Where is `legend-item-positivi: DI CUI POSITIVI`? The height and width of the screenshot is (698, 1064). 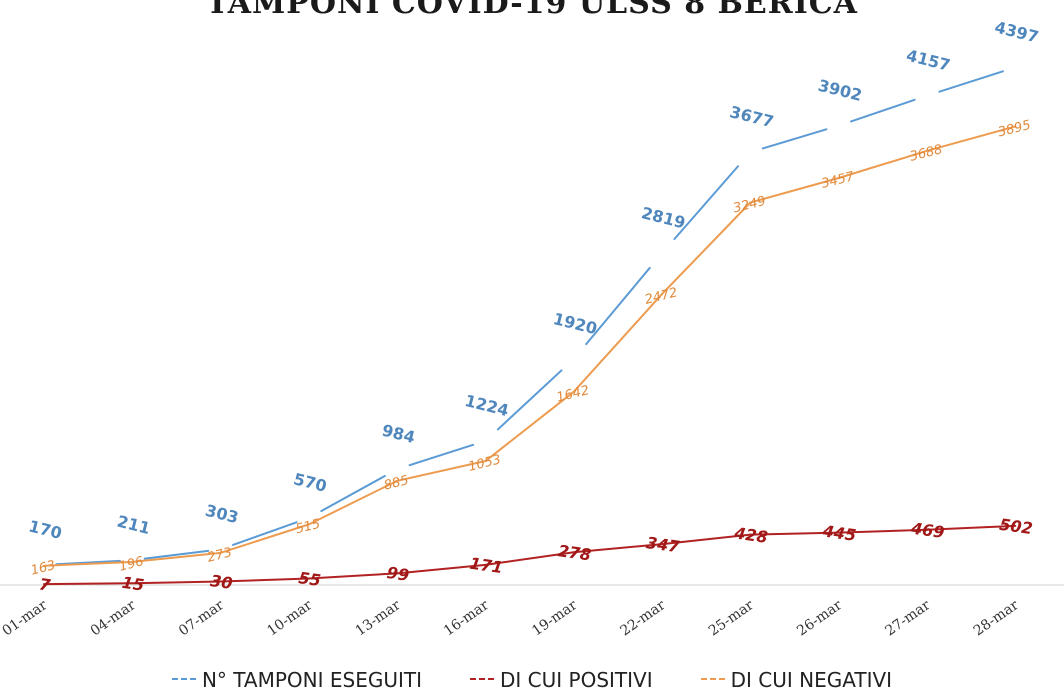 legend-item-positivi: DI CUI POSITIVI is located at coordinates (561, 680).